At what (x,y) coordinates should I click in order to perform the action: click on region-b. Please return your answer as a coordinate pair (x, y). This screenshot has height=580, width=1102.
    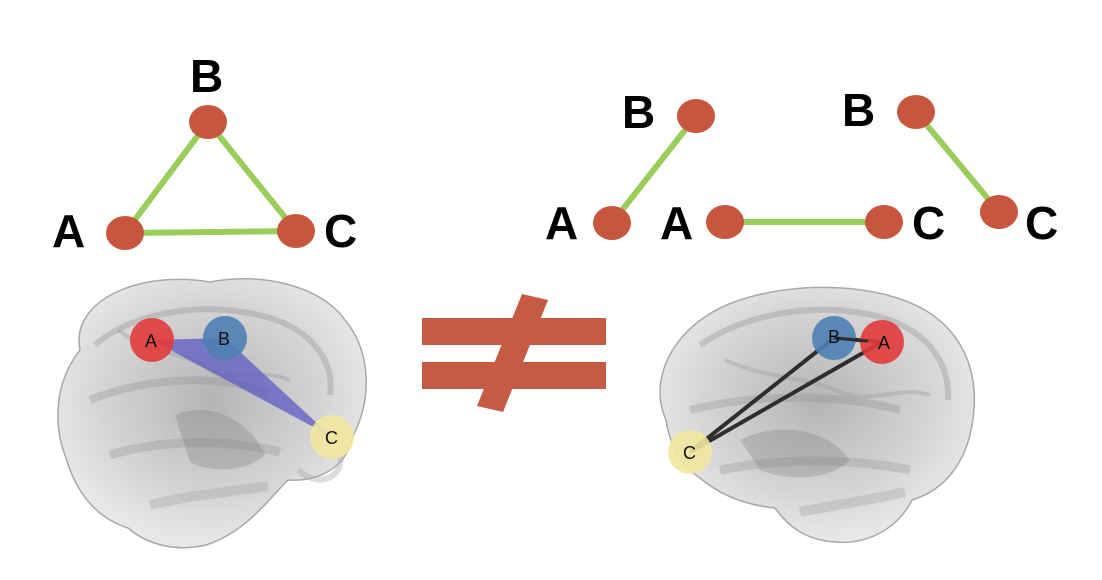
    Looking at the image, I should click on (225, 338).